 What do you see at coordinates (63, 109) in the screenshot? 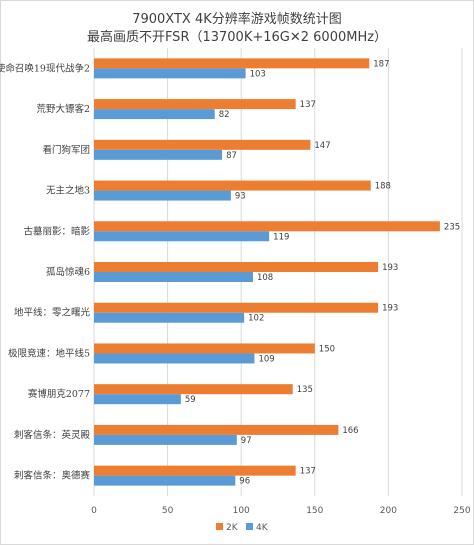
I see `category-label: 荒野大镖客2` at bounding box center [63, 109].